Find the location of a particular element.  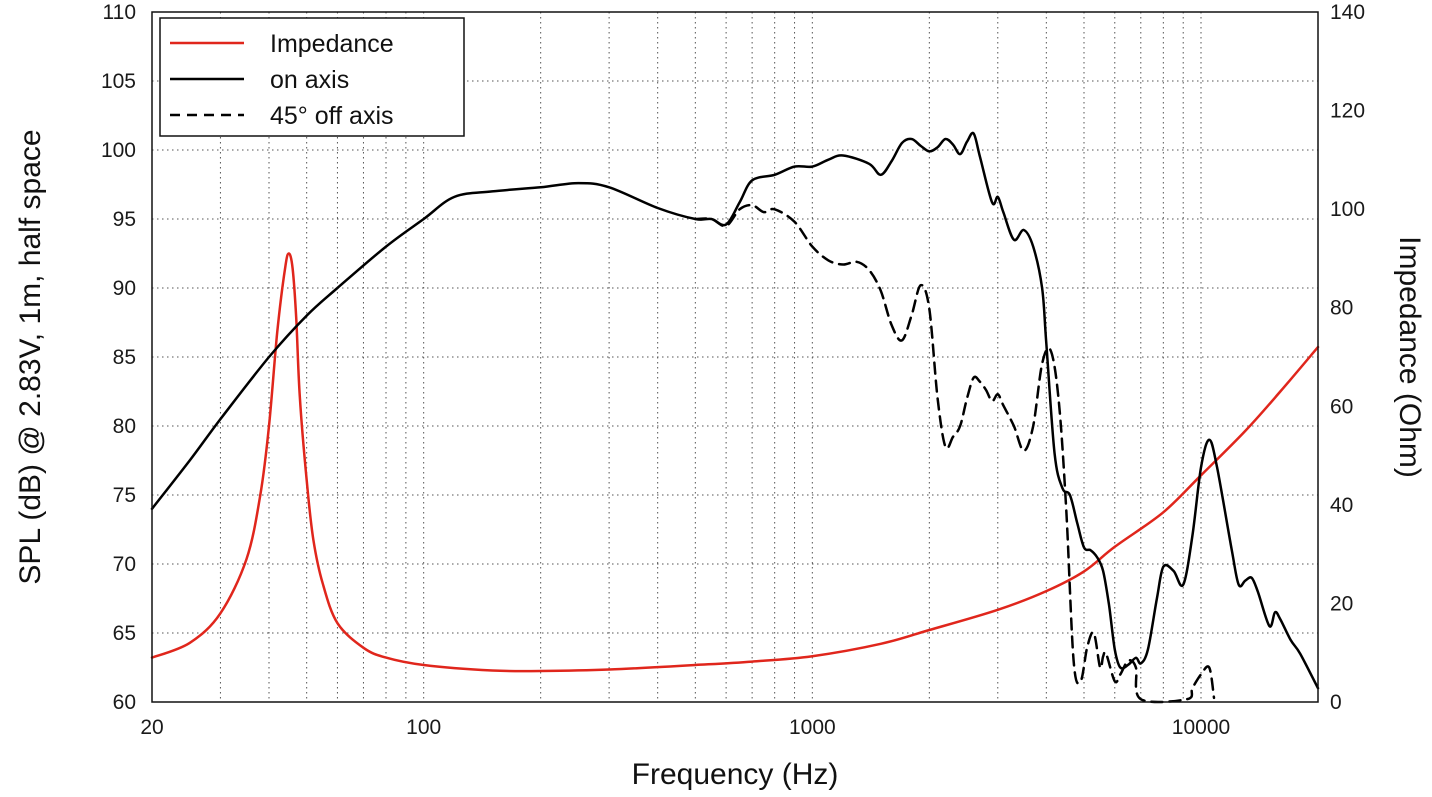

legend-label-off-axis: 45° off axis is located at coordinates (332, 116).